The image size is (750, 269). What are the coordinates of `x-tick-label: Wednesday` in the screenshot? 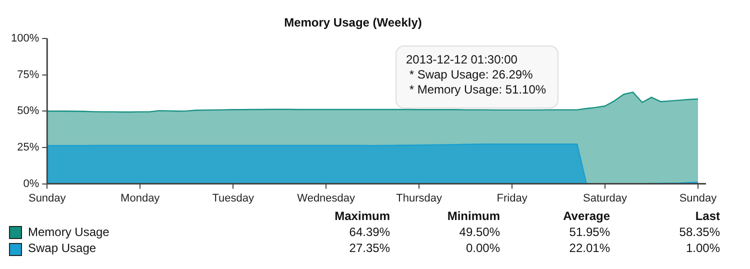 It's located at (326, 198).